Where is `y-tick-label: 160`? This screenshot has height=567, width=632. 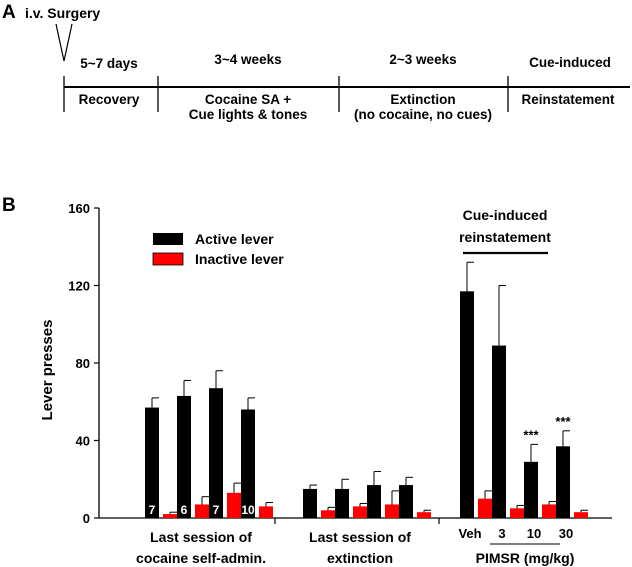
y-tick-label: 160 is located at coordinates (79, 208).